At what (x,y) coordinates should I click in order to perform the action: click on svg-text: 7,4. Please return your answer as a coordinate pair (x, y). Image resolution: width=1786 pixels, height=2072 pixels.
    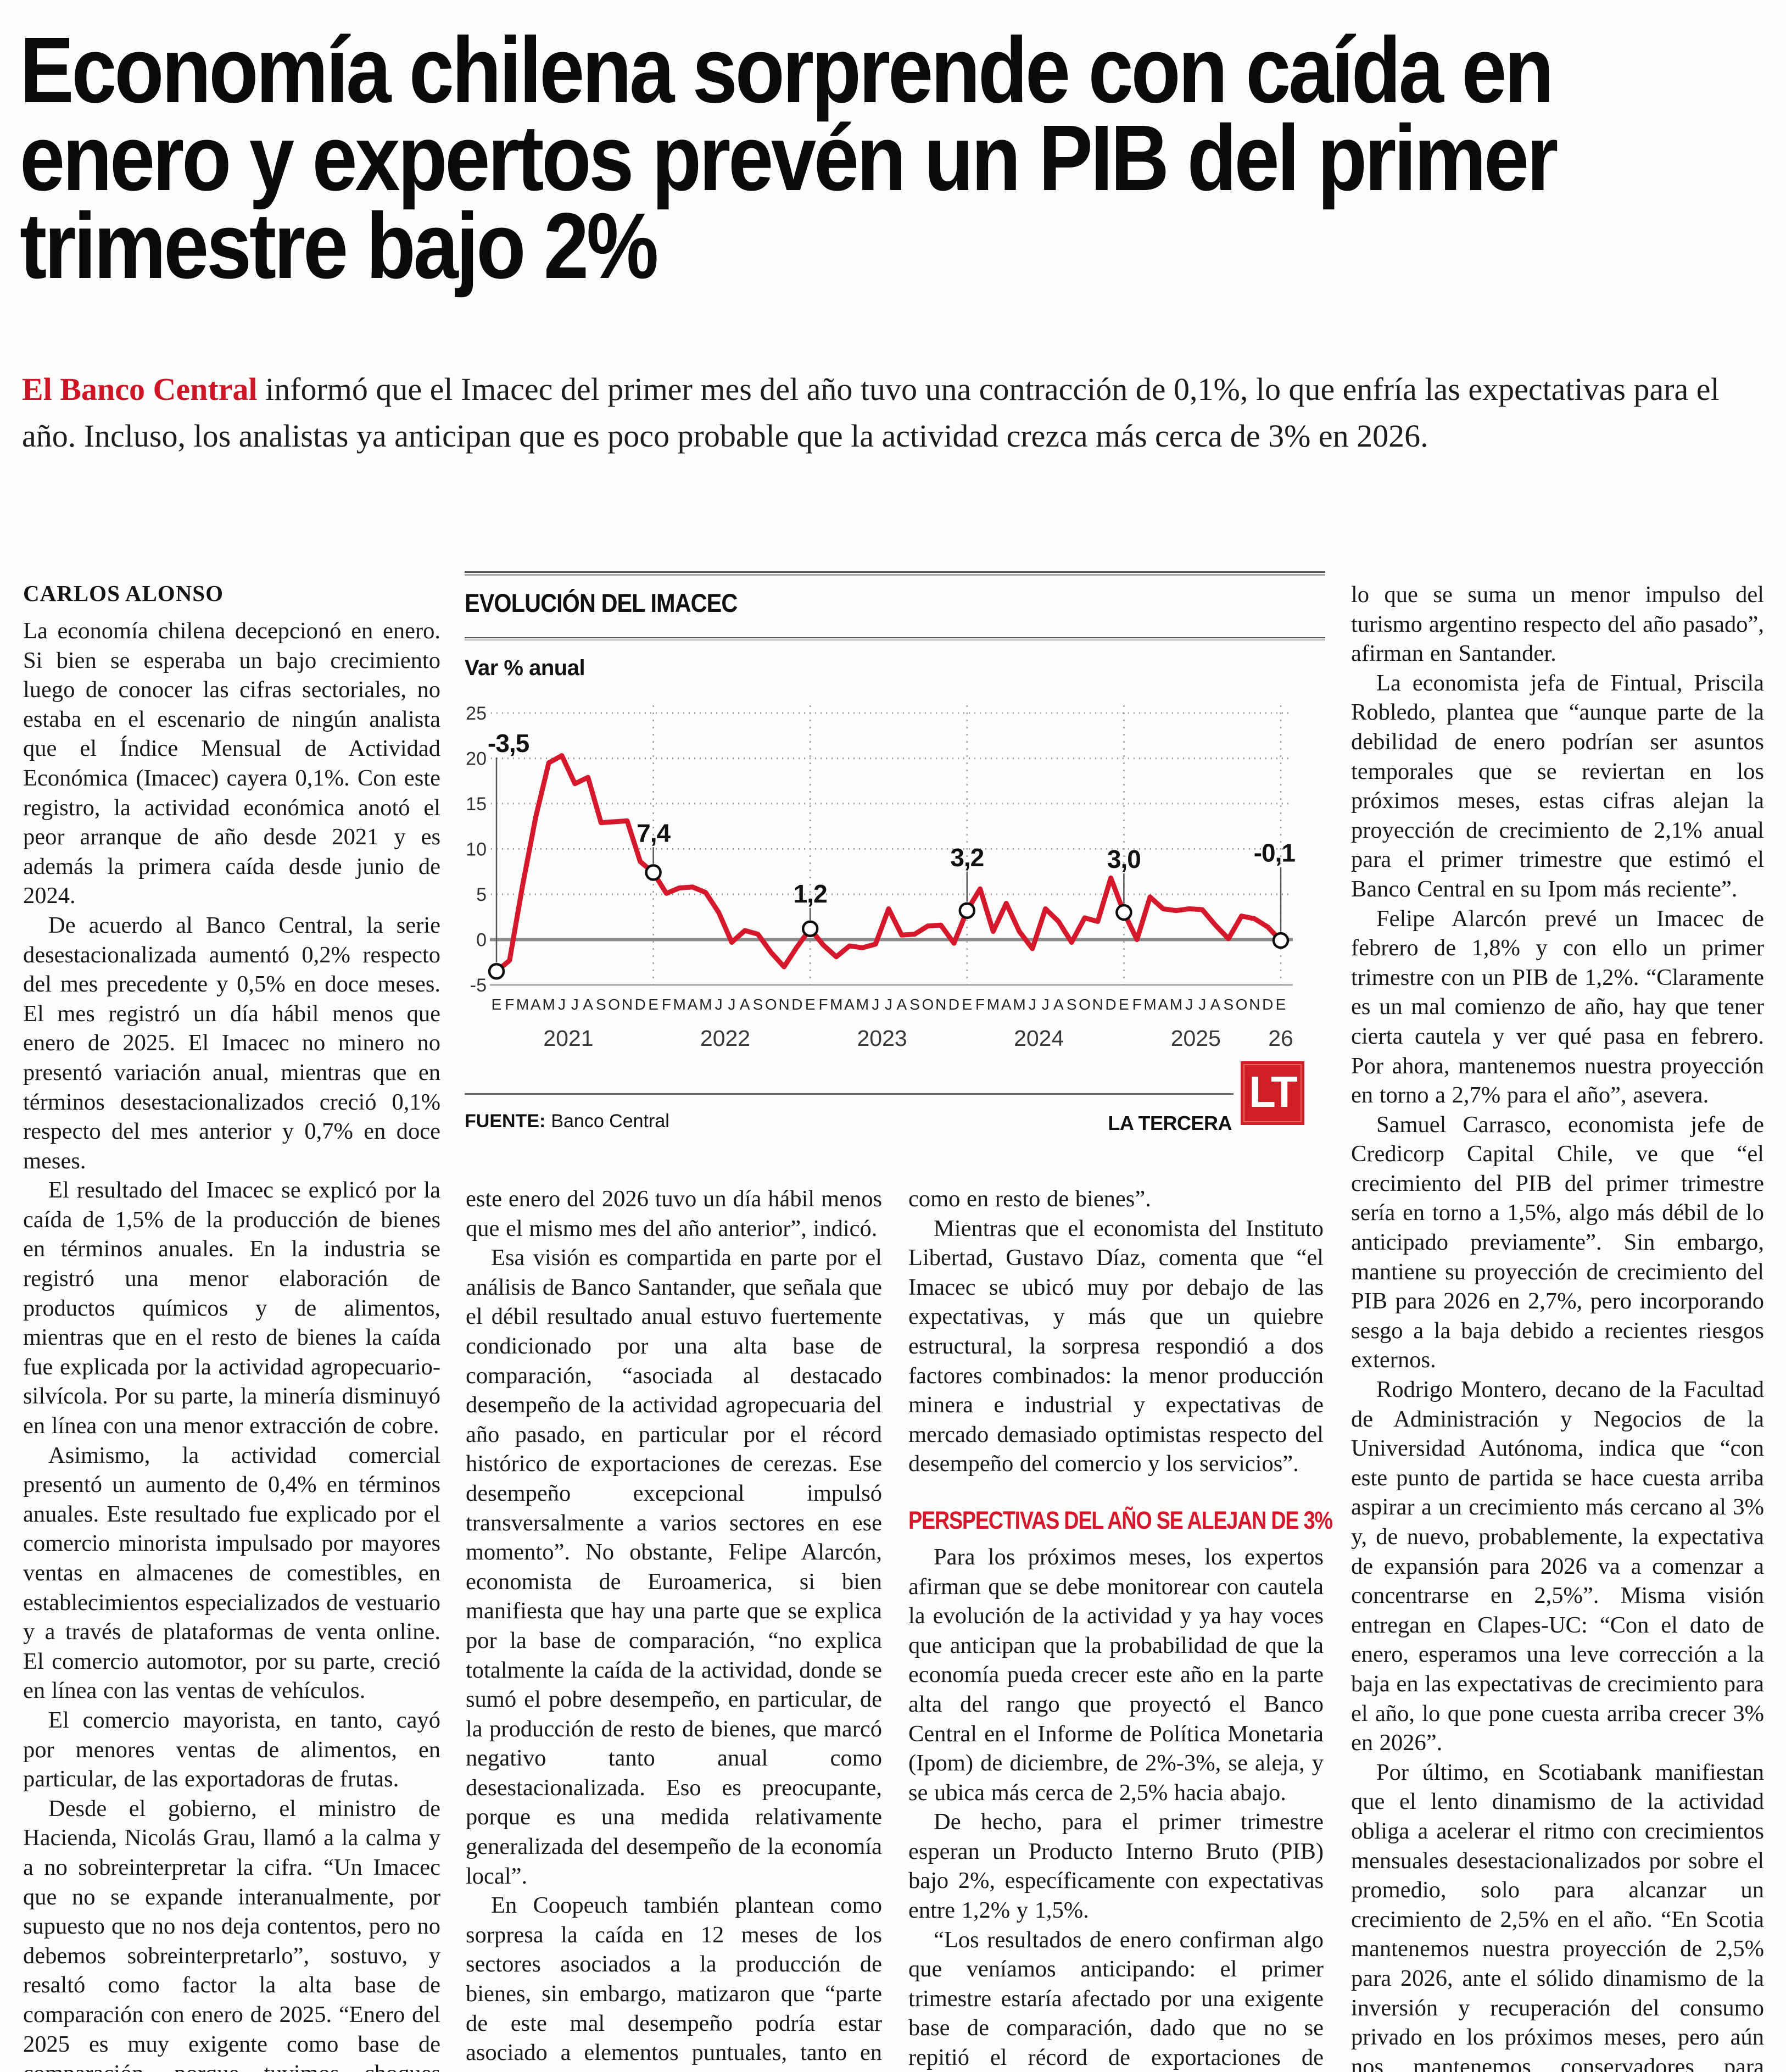
    Looking at the image, I should click on (654, 832).